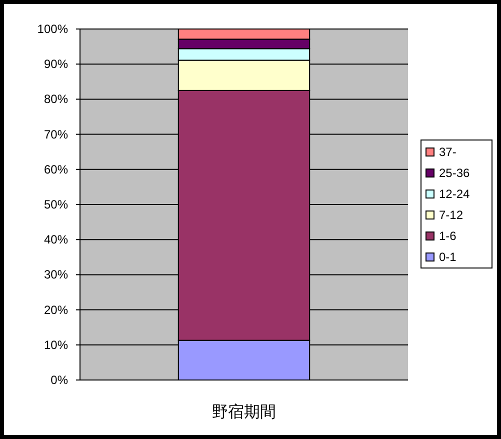  I want to click on x-tick-label: 野宿期間, so click(244, 412).